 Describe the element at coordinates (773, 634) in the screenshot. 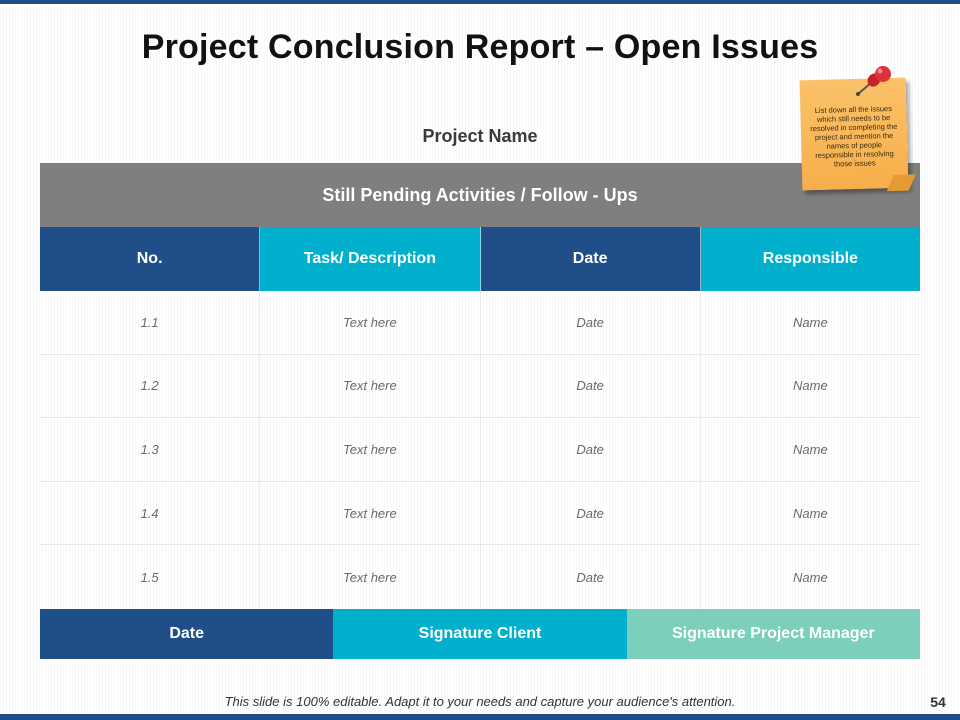

I see `footer-signature-project-manager: Signature Project Manager` at that location.